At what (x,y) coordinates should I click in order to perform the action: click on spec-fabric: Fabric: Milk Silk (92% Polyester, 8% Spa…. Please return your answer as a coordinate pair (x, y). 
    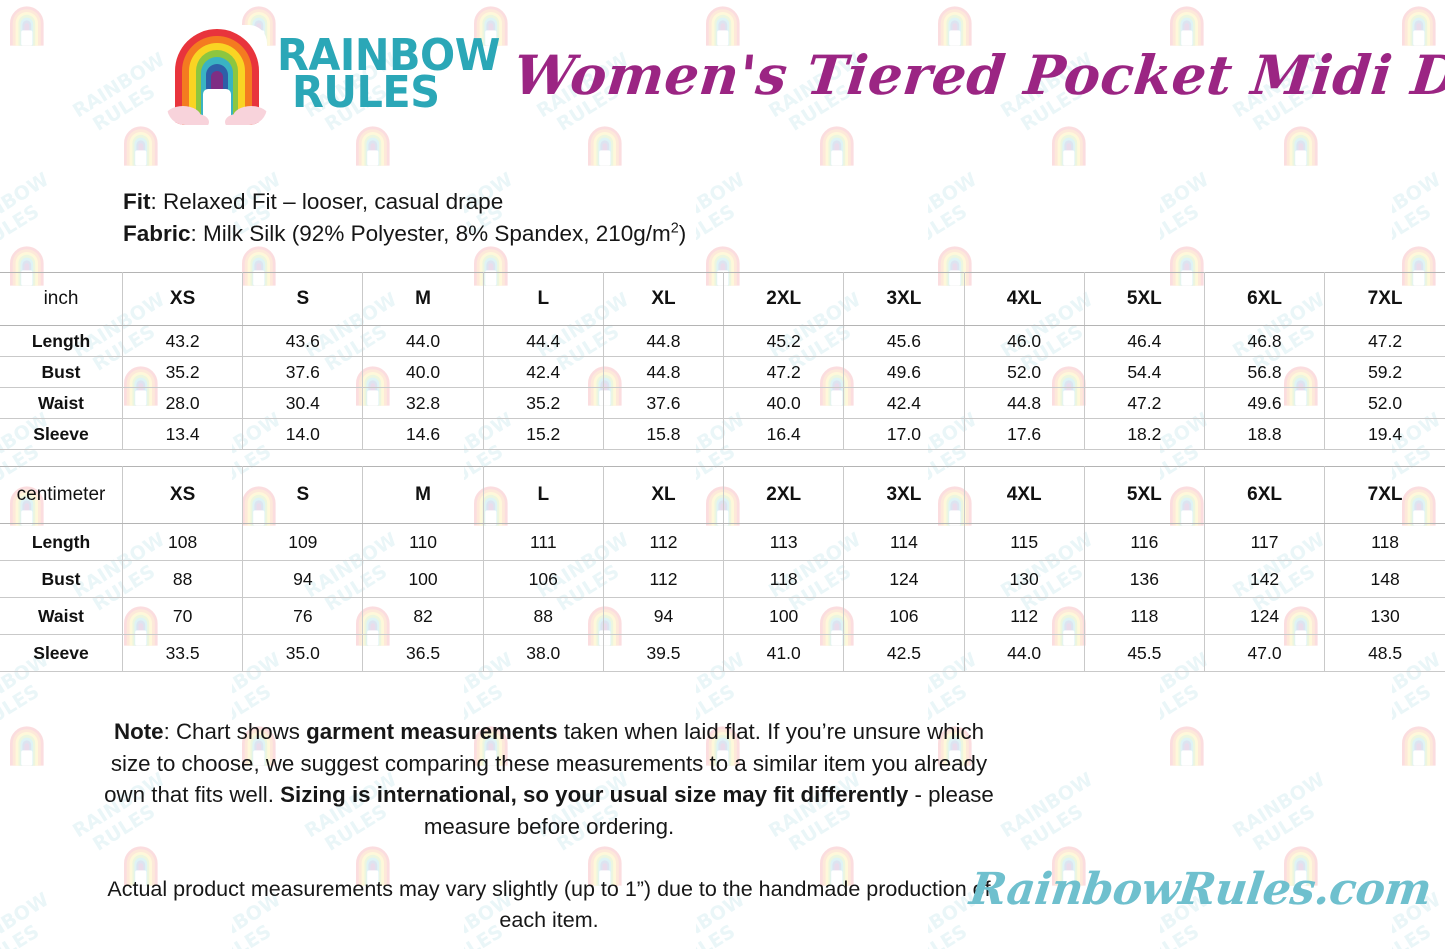
    Looking at the image, I should click on (405, 233).